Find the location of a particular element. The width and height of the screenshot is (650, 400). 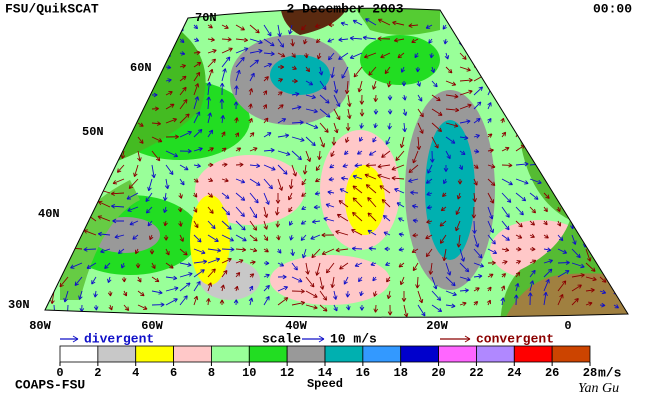

legend: divergent scale 10 m/s convergent is located at coordinates (307, 338).